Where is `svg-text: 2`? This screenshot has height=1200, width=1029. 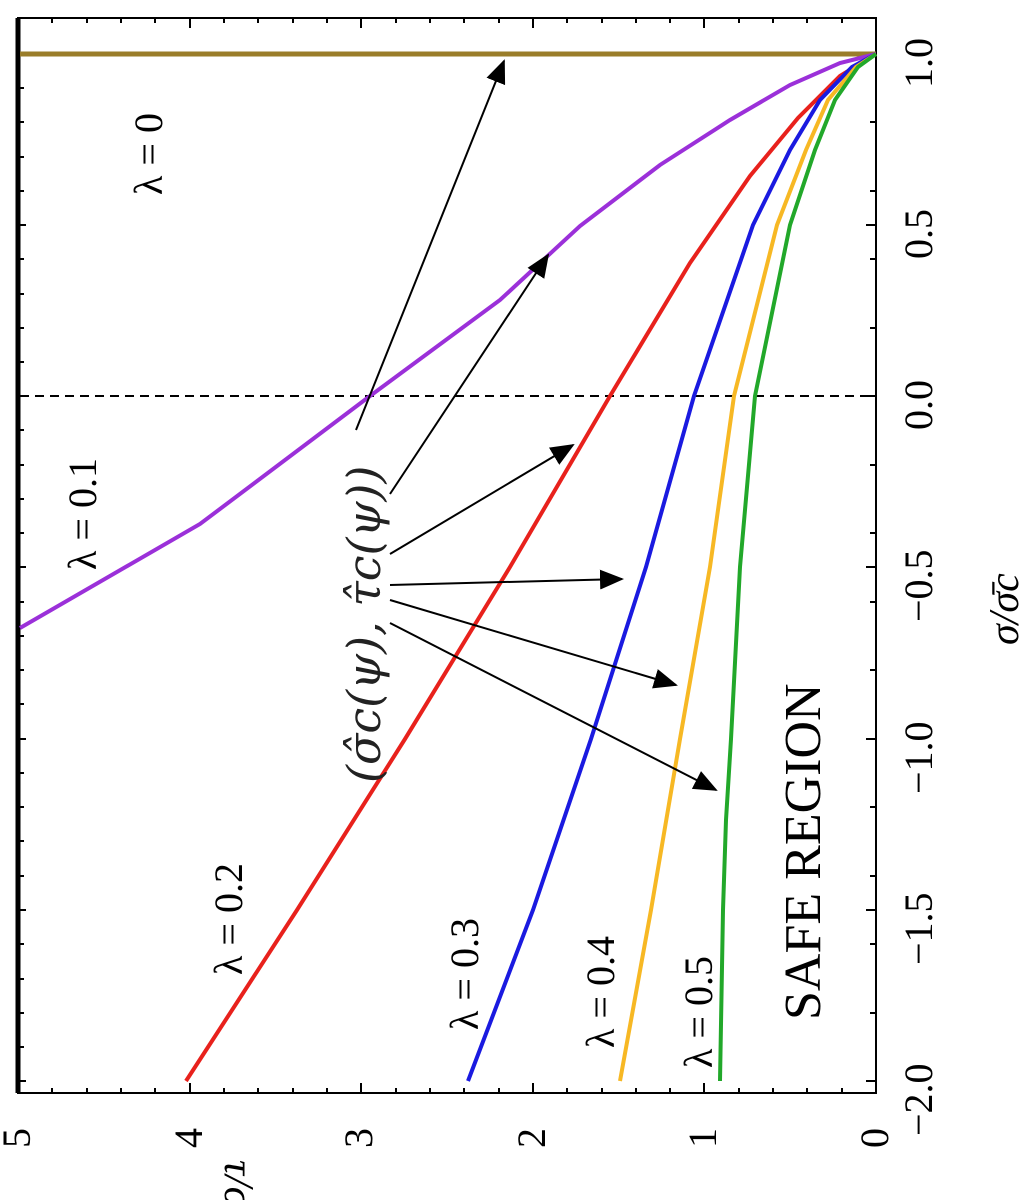
svg-text: 2 is located at coordinates (531, 1138).